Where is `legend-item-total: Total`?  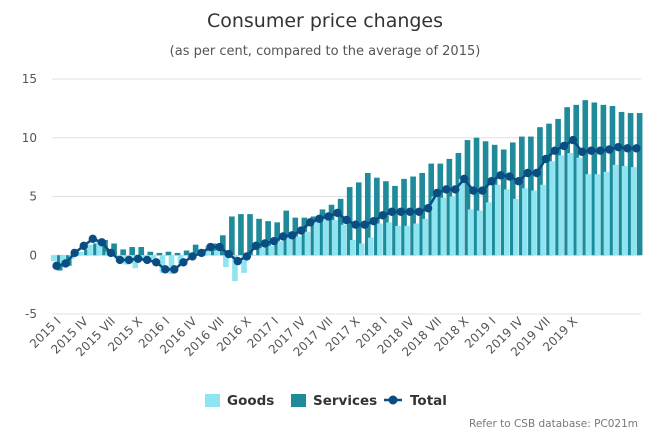
legend-item-total: Total is located at coordinates (415, 401).